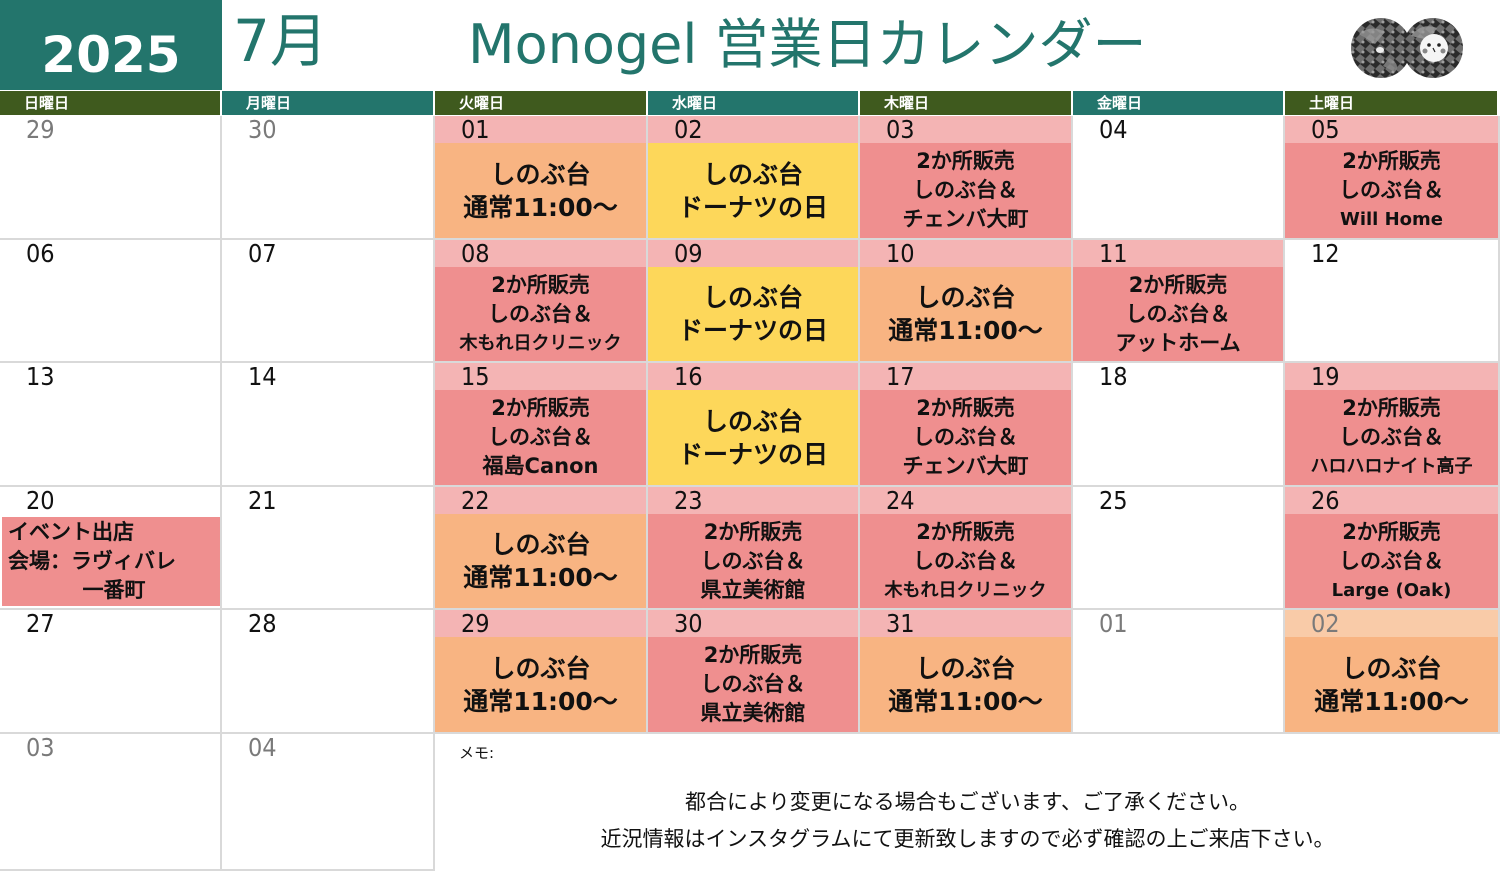 The width and height of the screenshot is (1500, 871). I want to click on calendar-day-cell: 03 2か所販売 しのぶ台＆ チェンバ大町, so click(966, 178).